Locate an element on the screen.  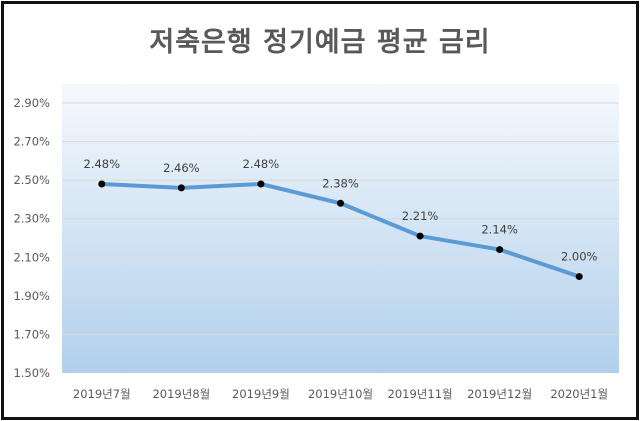
data-label: 2.14% is located at coordinates (499, 230).